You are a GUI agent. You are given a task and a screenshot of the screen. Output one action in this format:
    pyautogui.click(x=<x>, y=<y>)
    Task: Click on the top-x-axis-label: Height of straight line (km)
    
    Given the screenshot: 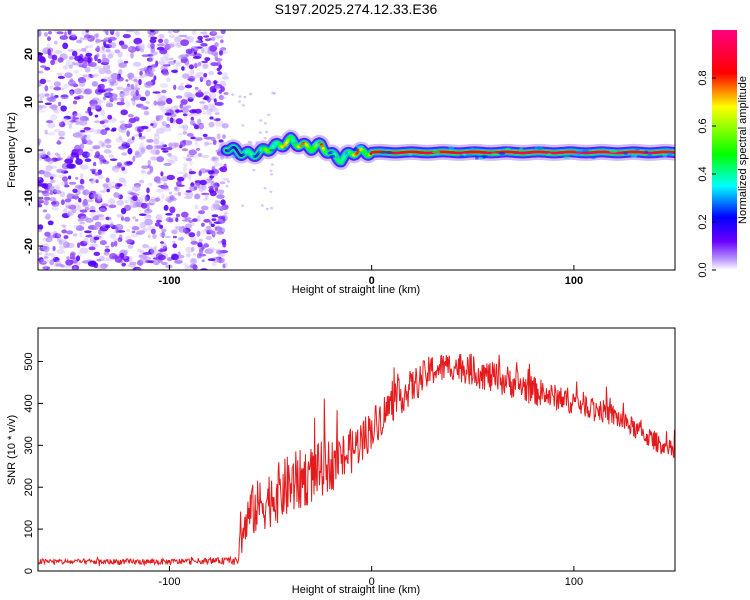 What is the action you would take?
    pyautogui.click(x=356, y=290)
    